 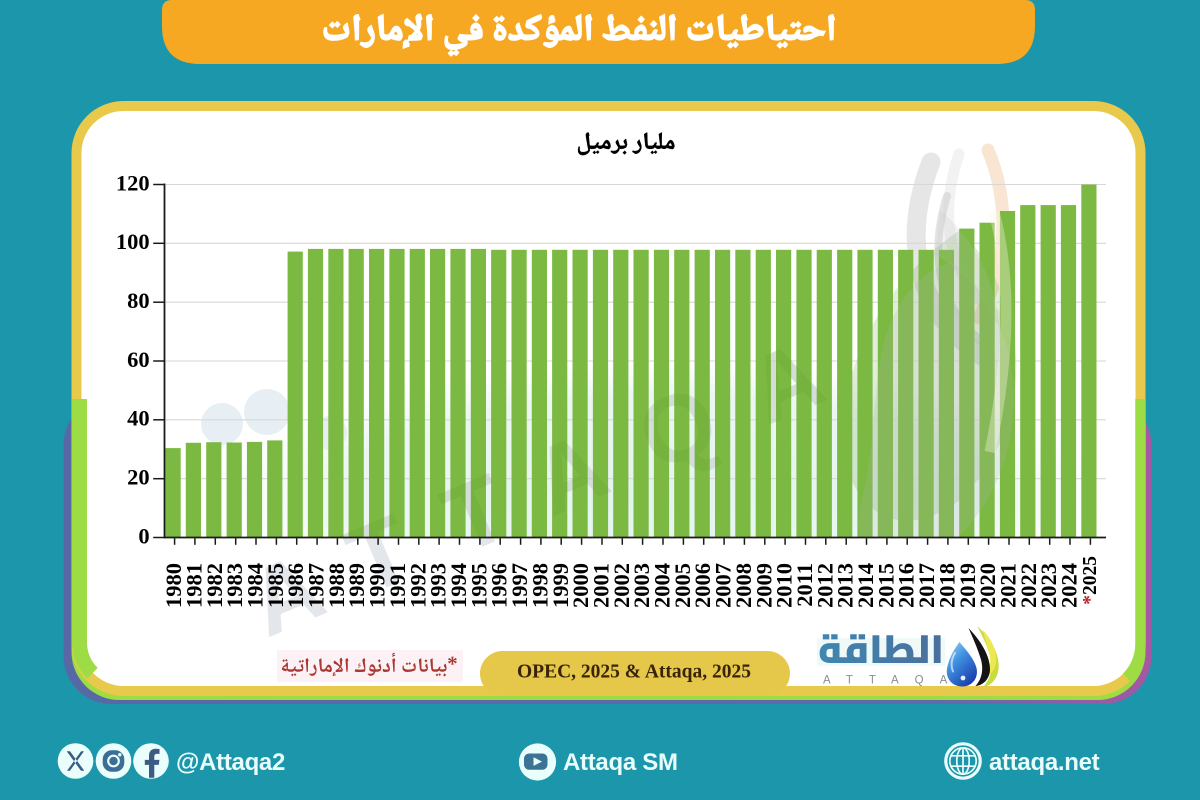 What do you see at coordinates (173, 585) in the screenshot?
I see `svg-text: 1980` at bounding box center [173, 585].